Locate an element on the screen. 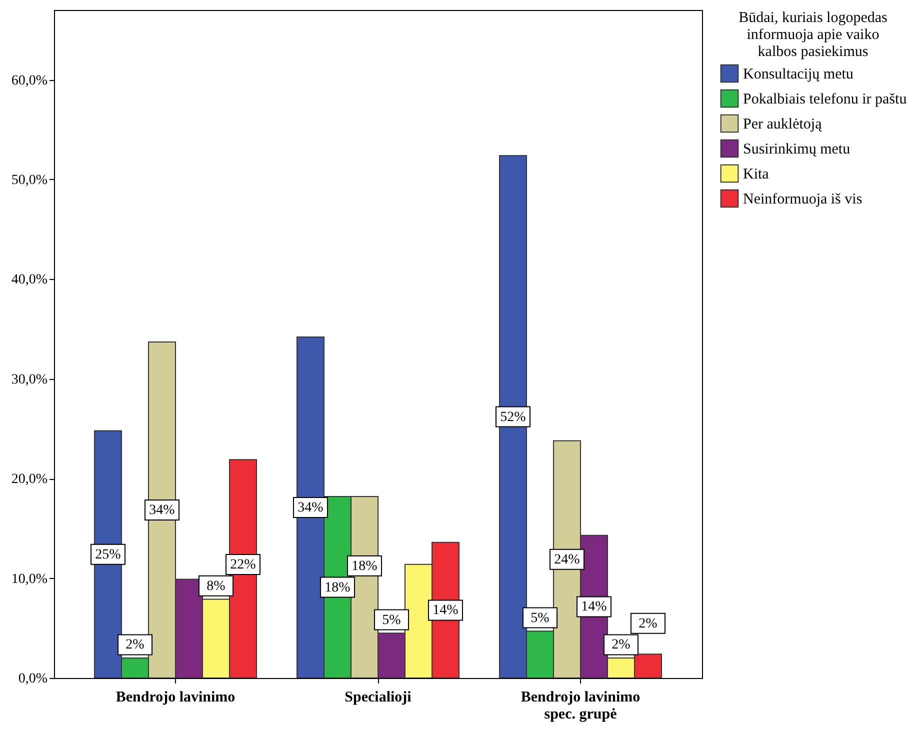 Image resolution: width=917 pixels, height=731 pixels. data-label: 24% is located at coordinates (567, 560).